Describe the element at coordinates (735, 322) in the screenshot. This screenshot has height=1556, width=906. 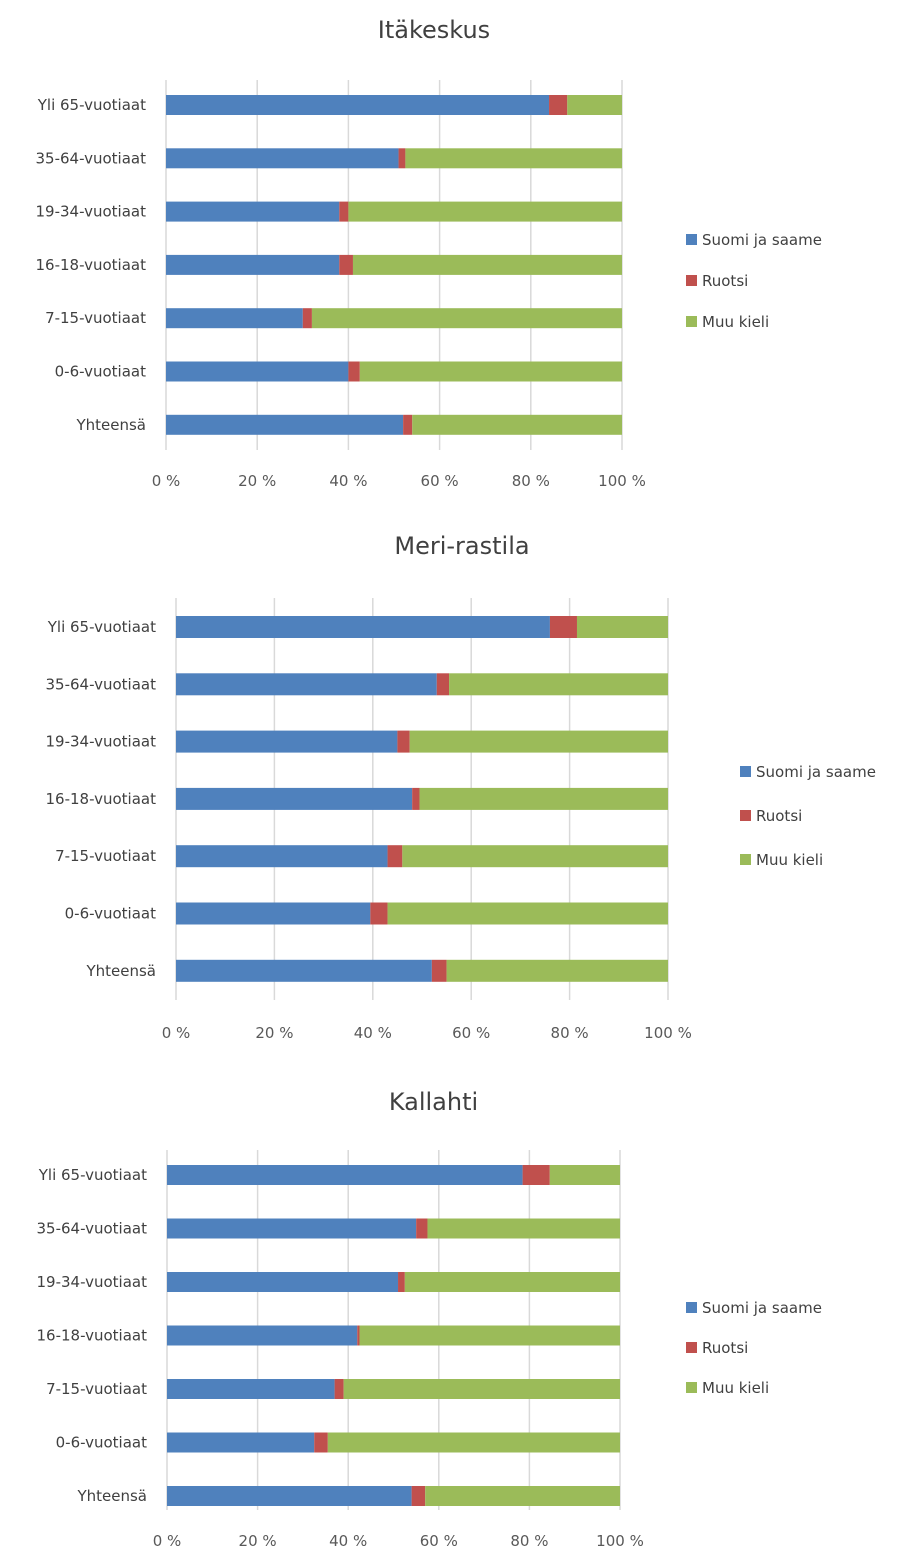
I see `legend-label: Muu kieli` at that location.